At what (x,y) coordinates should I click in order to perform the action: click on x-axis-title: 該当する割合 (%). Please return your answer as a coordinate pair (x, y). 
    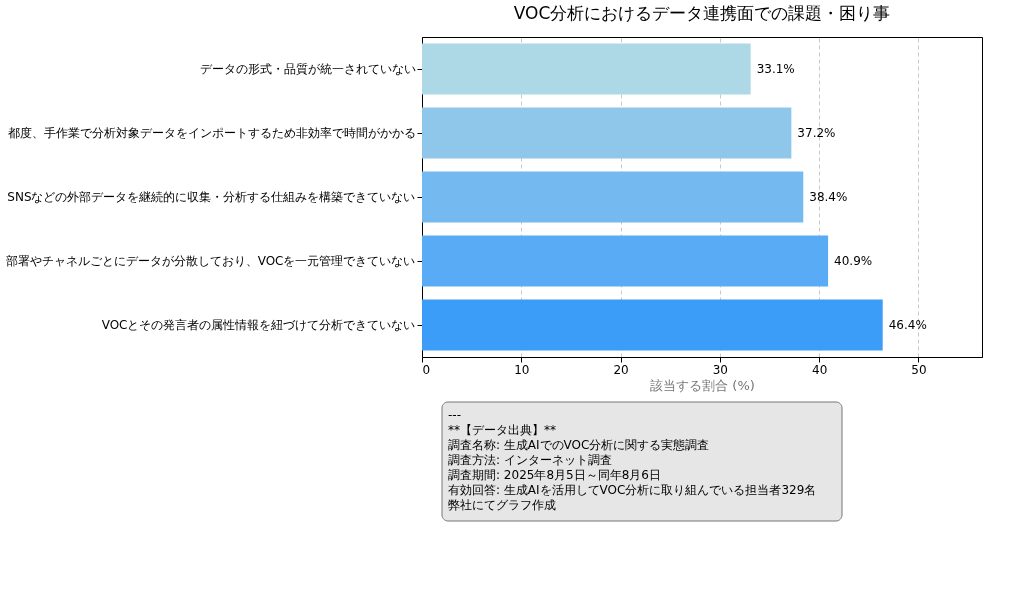
    Looking at the image, I should click on (702, 385).